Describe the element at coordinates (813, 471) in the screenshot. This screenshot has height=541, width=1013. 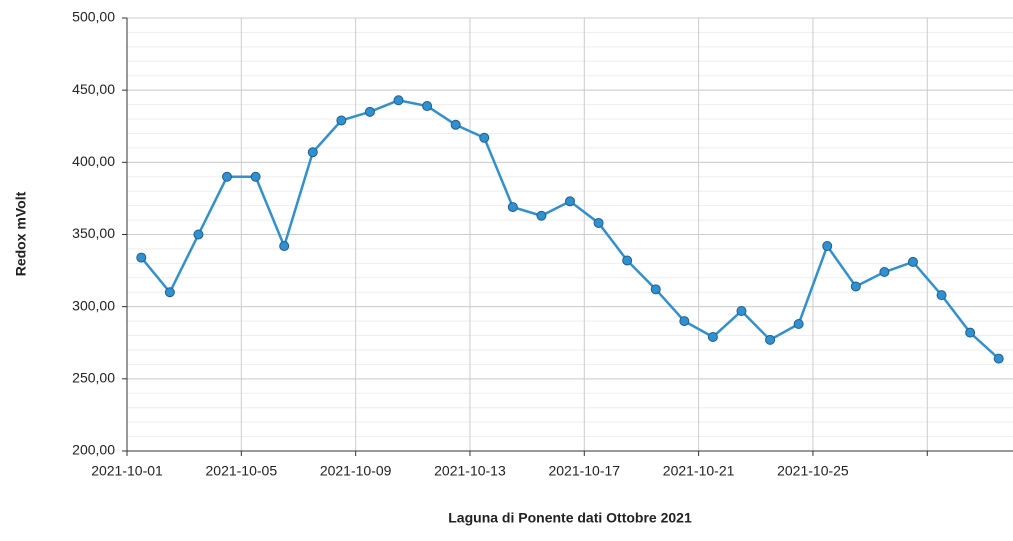
I see `x-tick-label: 2021-10-25` at that location.